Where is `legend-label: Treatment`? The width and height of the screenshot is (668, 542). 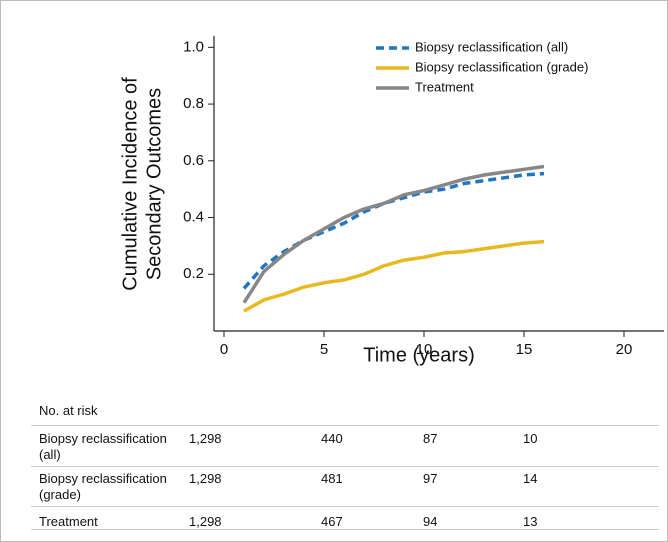
legend-label: Treatment is located at coordinates (444, 86).